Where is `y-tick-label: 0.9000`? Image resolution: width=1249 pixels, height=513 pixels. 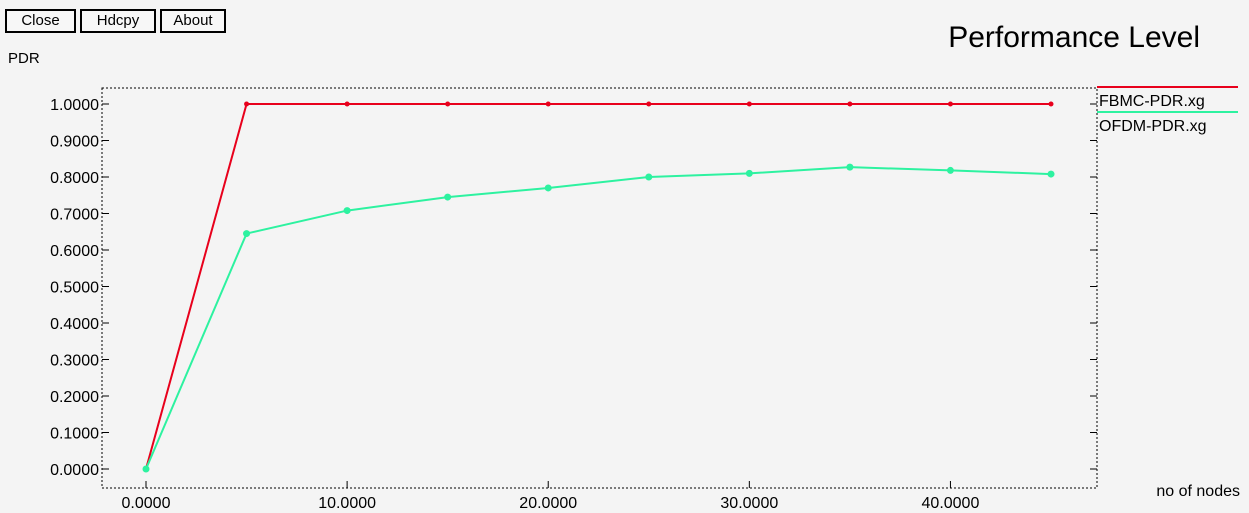
y-tick-label: 0.9000 is located at coordinates (74, 142).